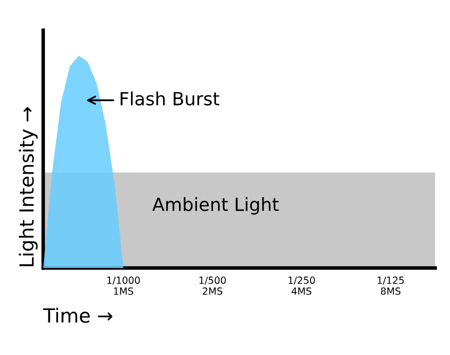 This screenshot has height=355, width=450. Describe the element at coordinates (301, 285) in the screenshot. I see `x-tick-label: 1/250 4MS` at that location.